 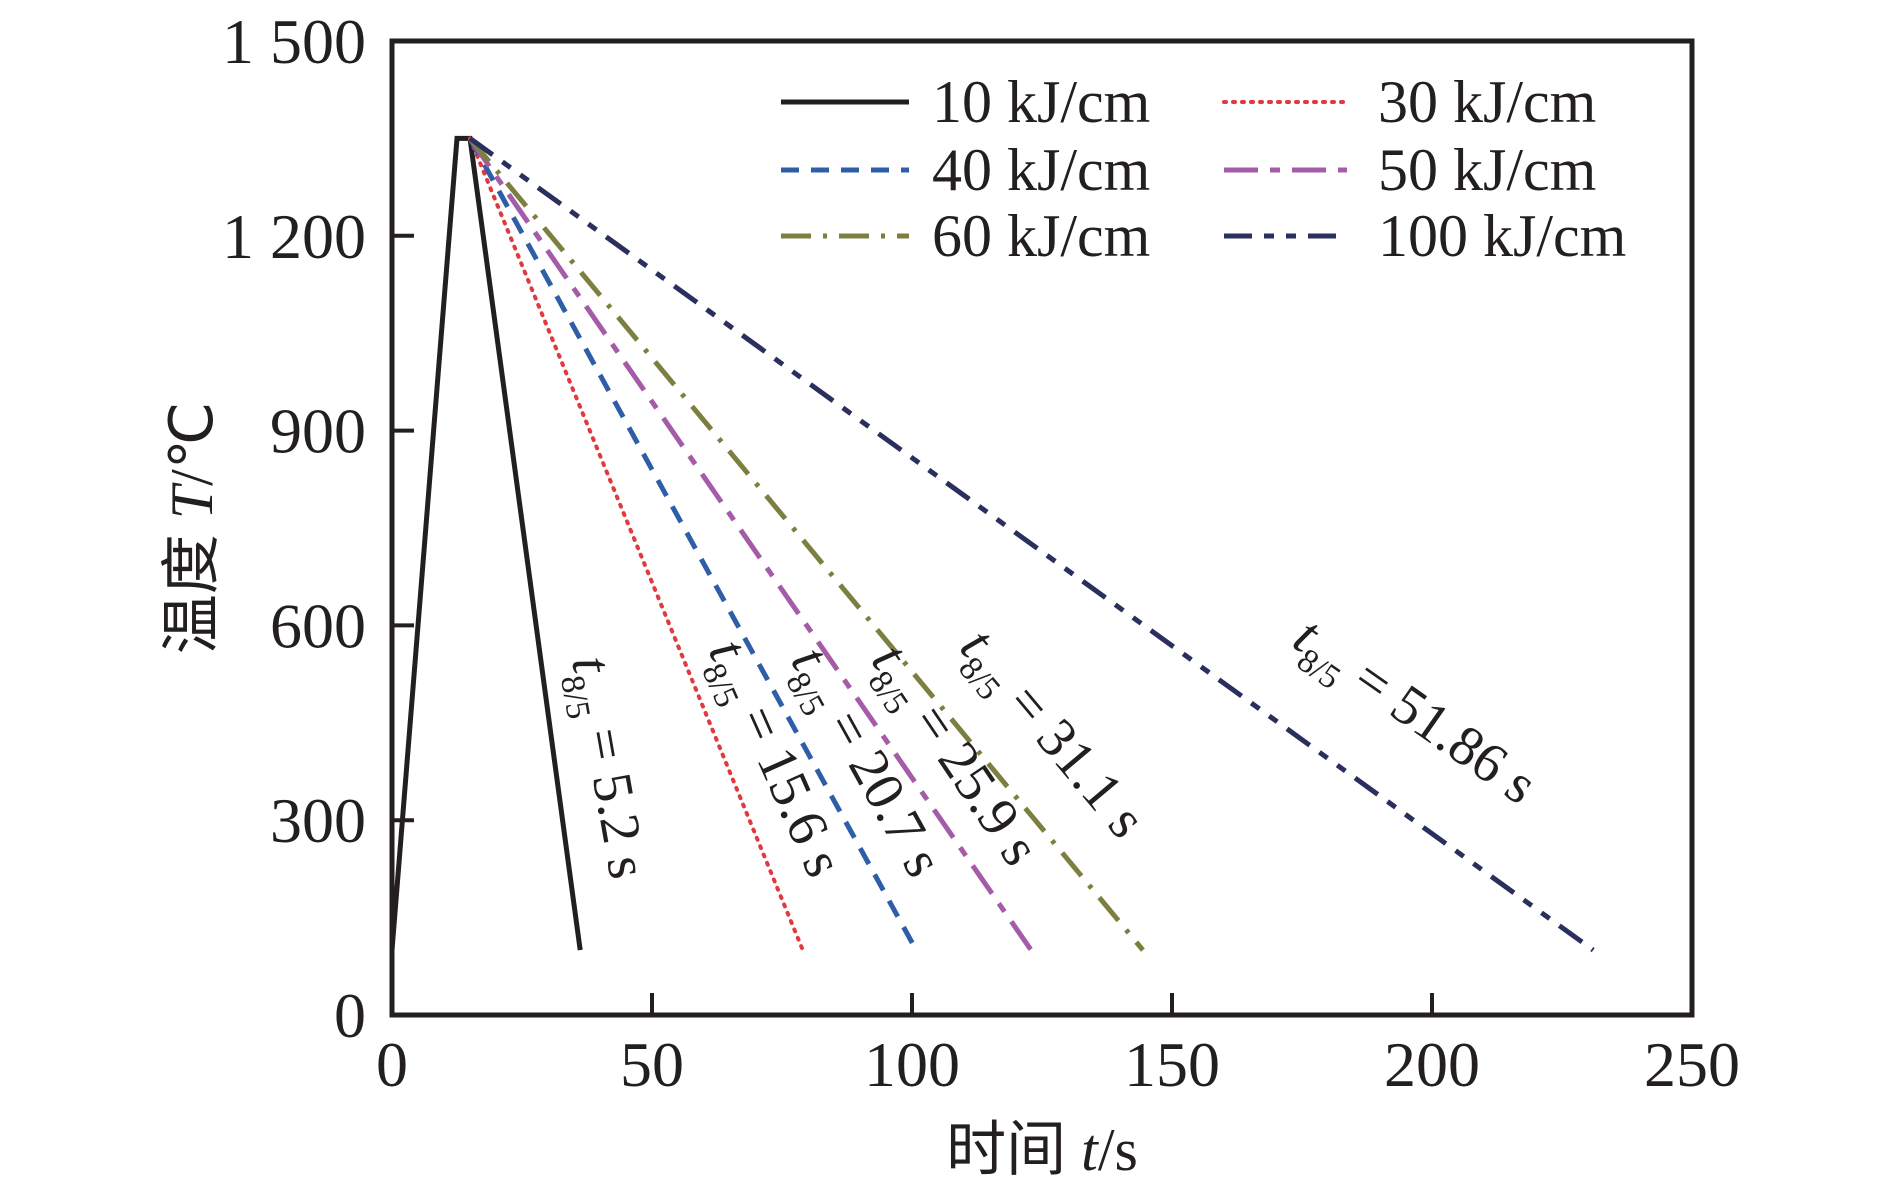 I want to click on x-tick-label: 200, so click(x=1432, y=1064).